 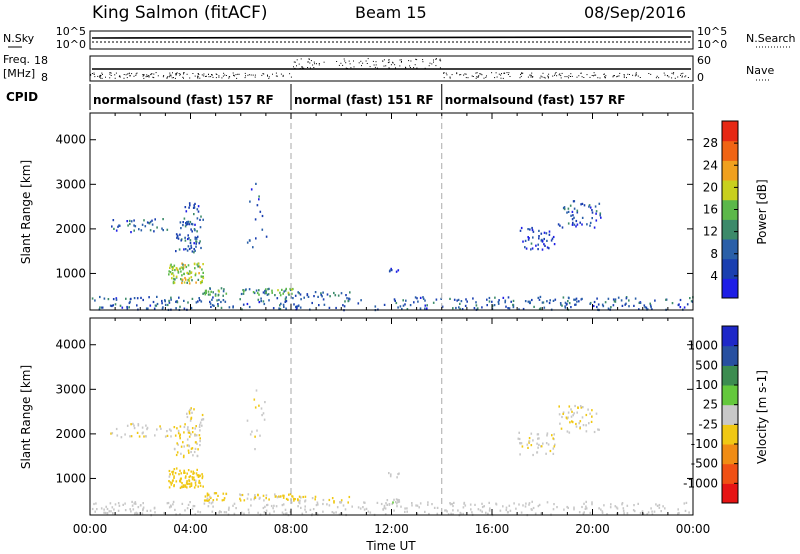 I want to click on power-ylabel: Slant Range [km], so click(x=26, y=212).